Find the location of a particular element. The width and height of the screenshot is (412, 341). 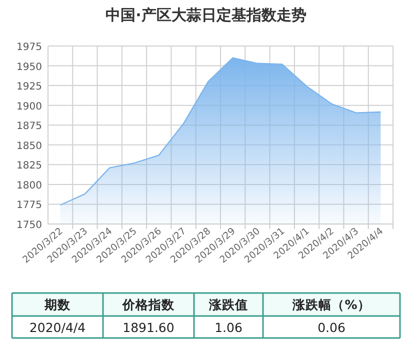

text: 涨跌幅（%） is located at coordinates (331, 304).